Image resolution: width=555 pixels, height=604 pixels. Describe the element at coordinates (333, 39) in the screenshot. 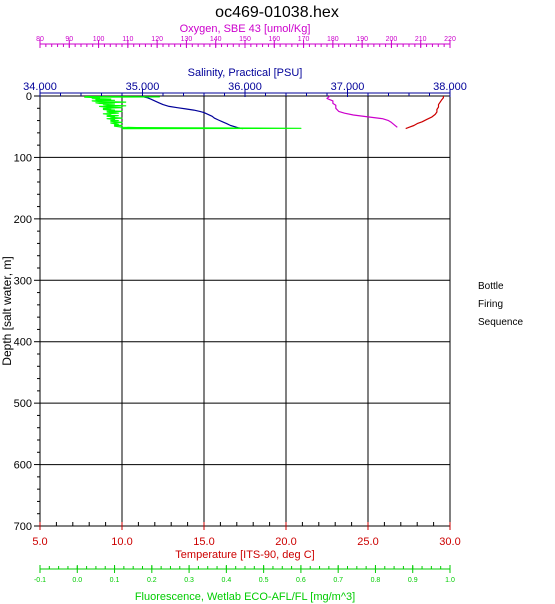

I see `tick-label-oxygen: 180` at that location.